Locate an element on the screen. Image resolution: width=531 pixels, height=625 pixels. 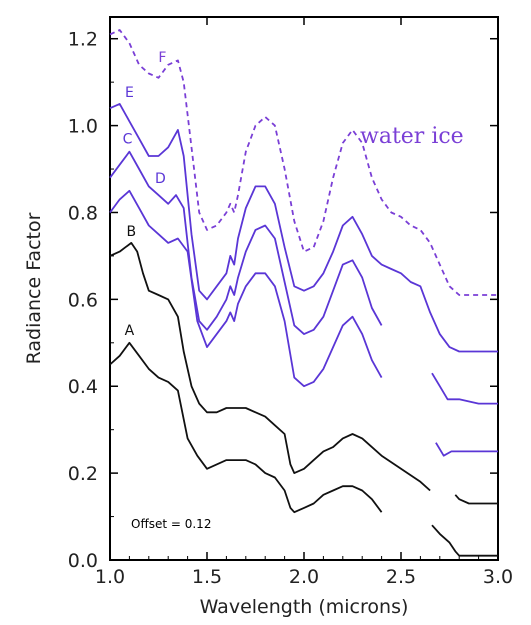
y-tick-label: 0.0 is located at coordinates (83, 561).